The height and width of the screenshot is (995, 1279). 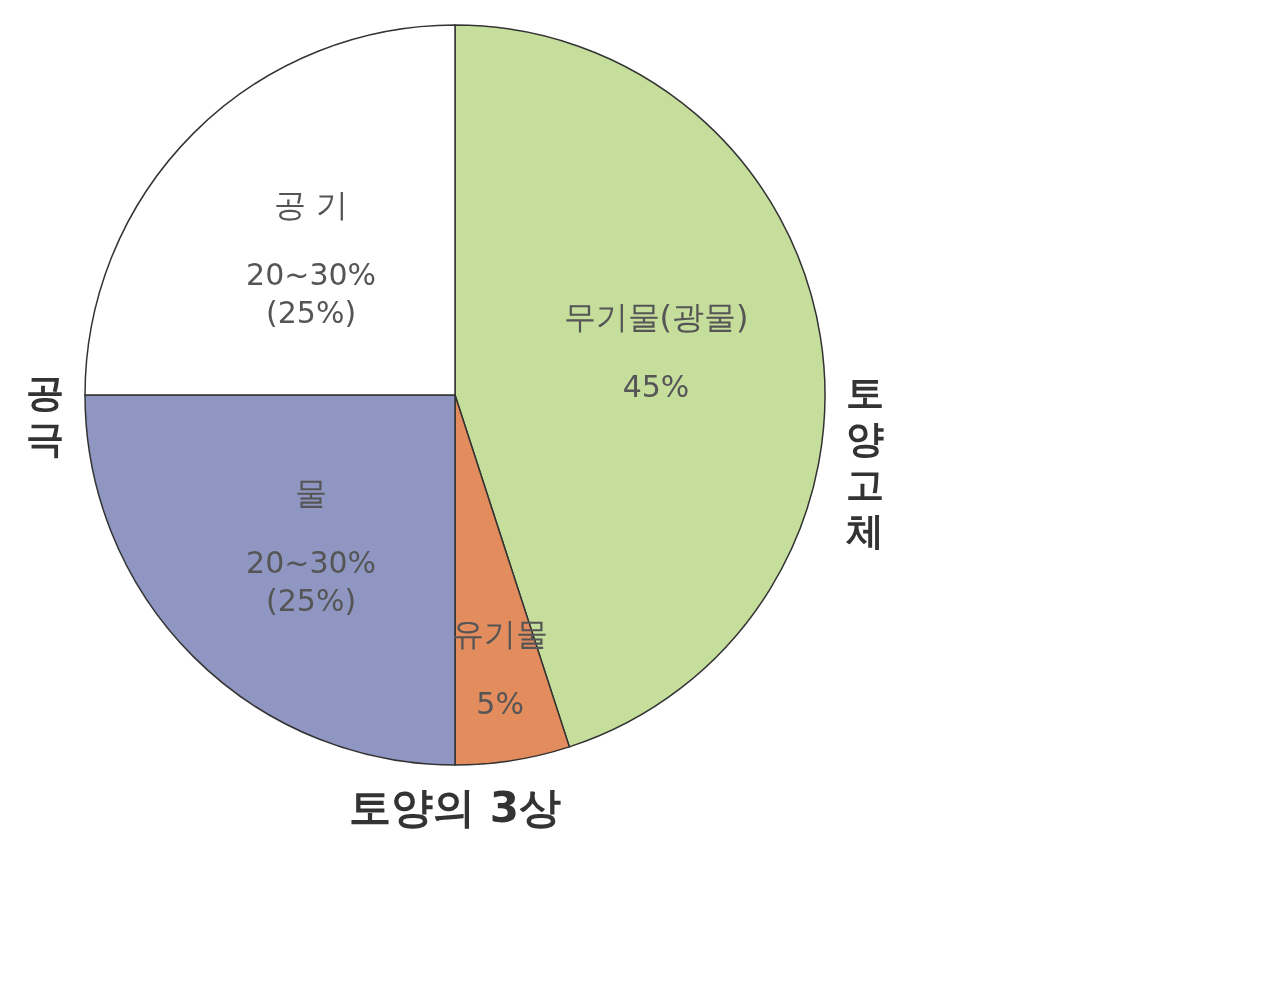 I want to click on slice-label: 물, so click(x=311, y=492).